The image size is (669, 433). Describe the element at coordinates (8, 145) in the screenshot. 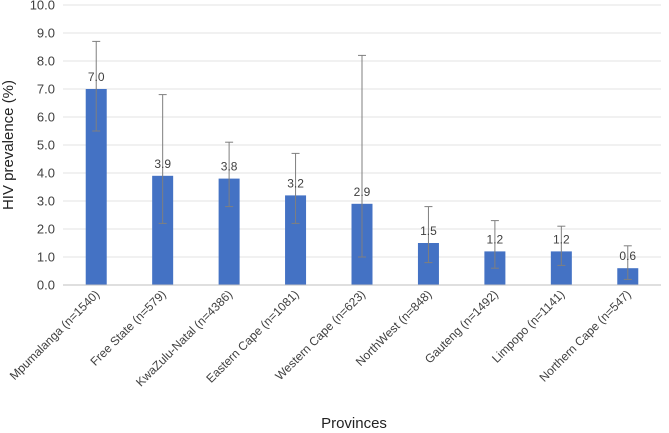

I see `y-axis-label: HIV prevalence (%)` at that location.